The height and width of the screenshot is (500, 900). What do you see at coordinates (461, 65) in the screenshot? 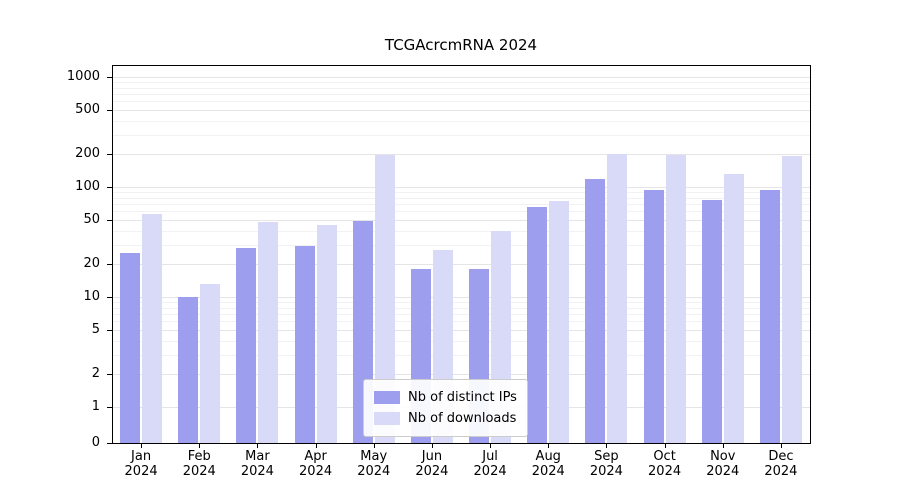
I see `spine-top` at bounding box center [461, 65].